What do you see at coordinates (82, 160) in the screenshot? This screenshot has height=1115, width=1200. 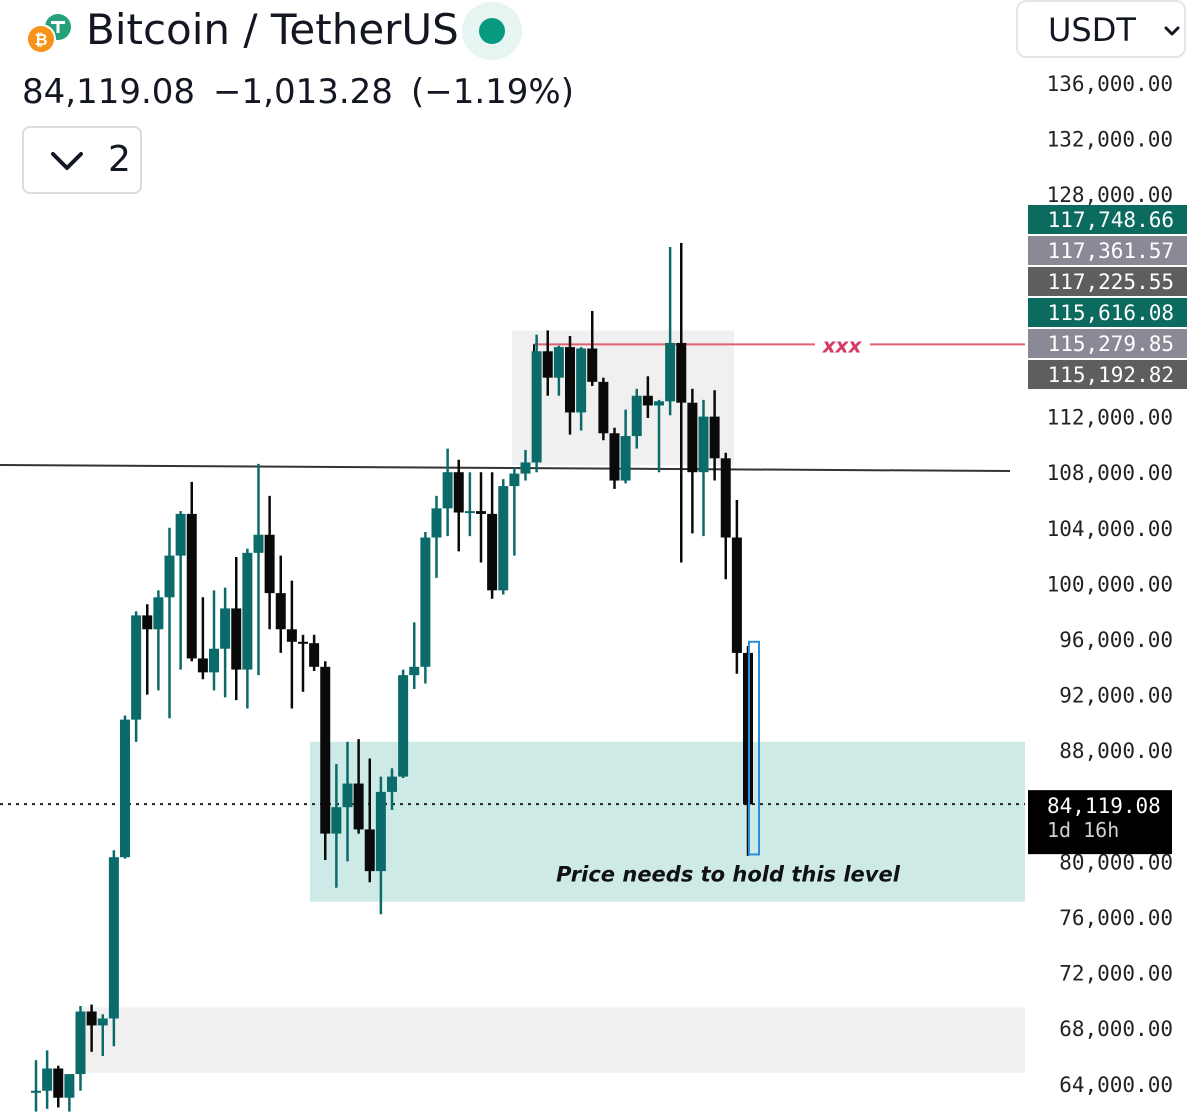 I see `indicators-collapse-button: 2` at bounding box center [82, 160].